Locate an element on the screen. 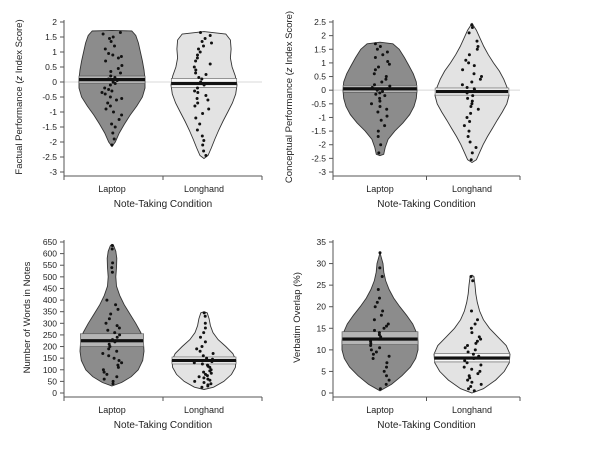  y-tick-label: 1.5 is located at coordinates (320, 49).